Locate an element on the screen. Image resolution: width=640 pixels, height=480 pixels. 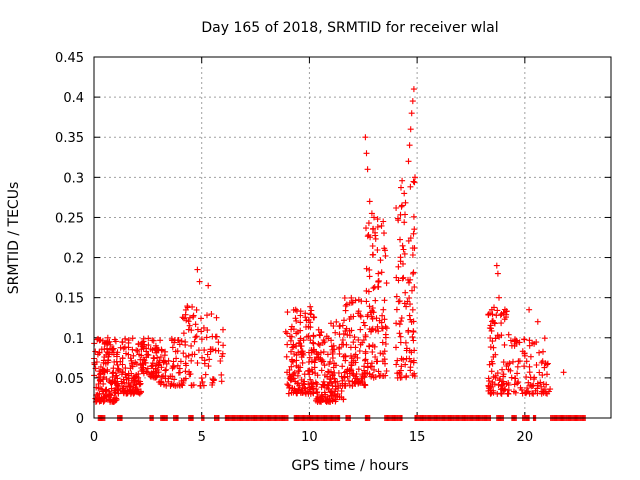
y-tick-label: 0 is located at coordinates (80, 419).